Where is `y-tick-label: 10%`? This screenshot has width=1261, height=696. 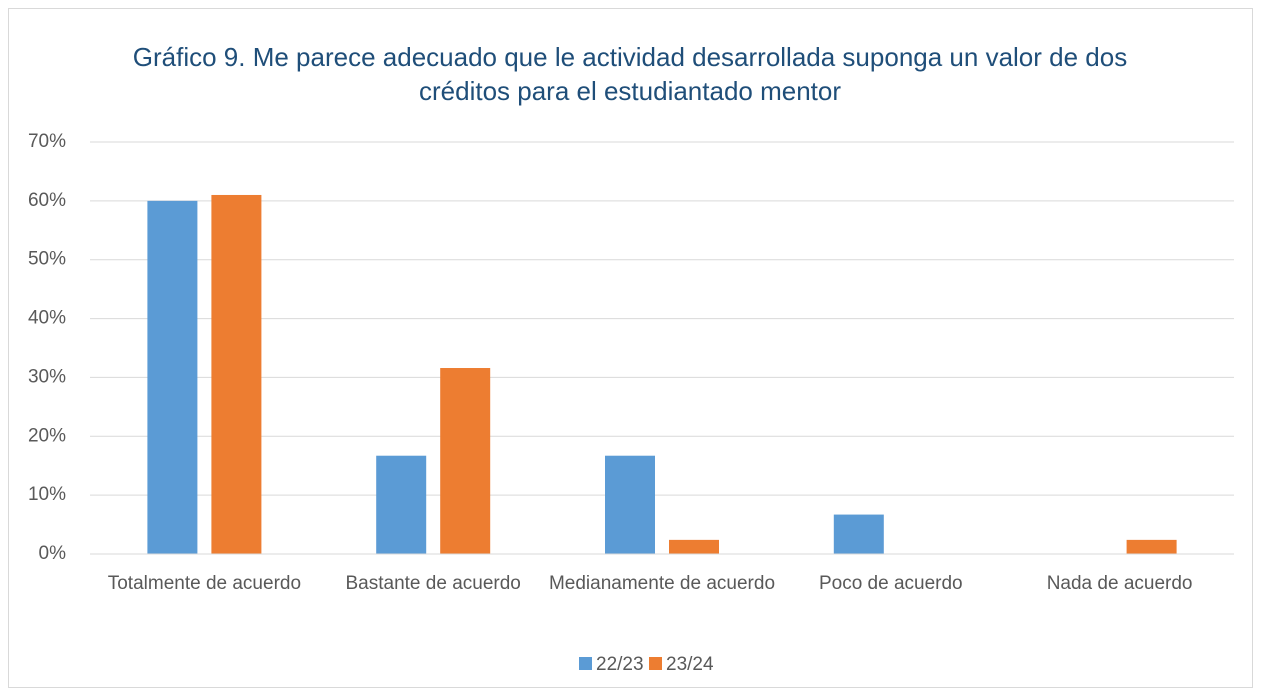
y-tick-label: 10% is located at coordinates (47, 494).